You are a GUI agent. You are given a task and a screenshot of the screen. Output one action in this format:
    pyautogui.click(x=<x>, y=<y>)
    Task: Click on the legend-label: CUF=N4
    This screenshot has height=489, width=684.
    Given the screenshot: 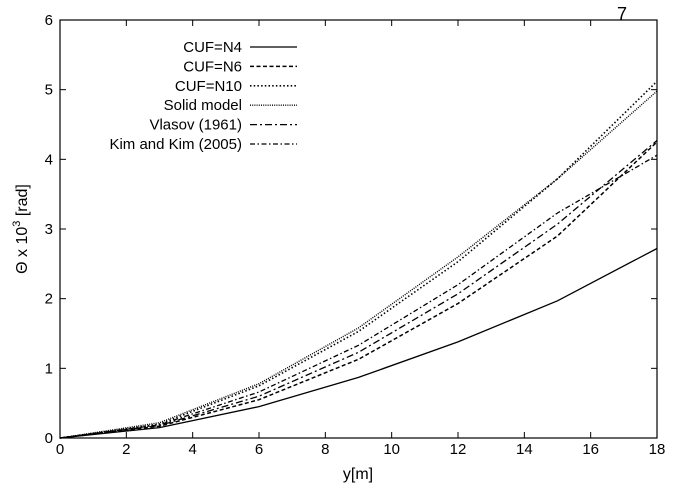 What is the action you would take?
    pyautogui.click(x=212, y=47)
    